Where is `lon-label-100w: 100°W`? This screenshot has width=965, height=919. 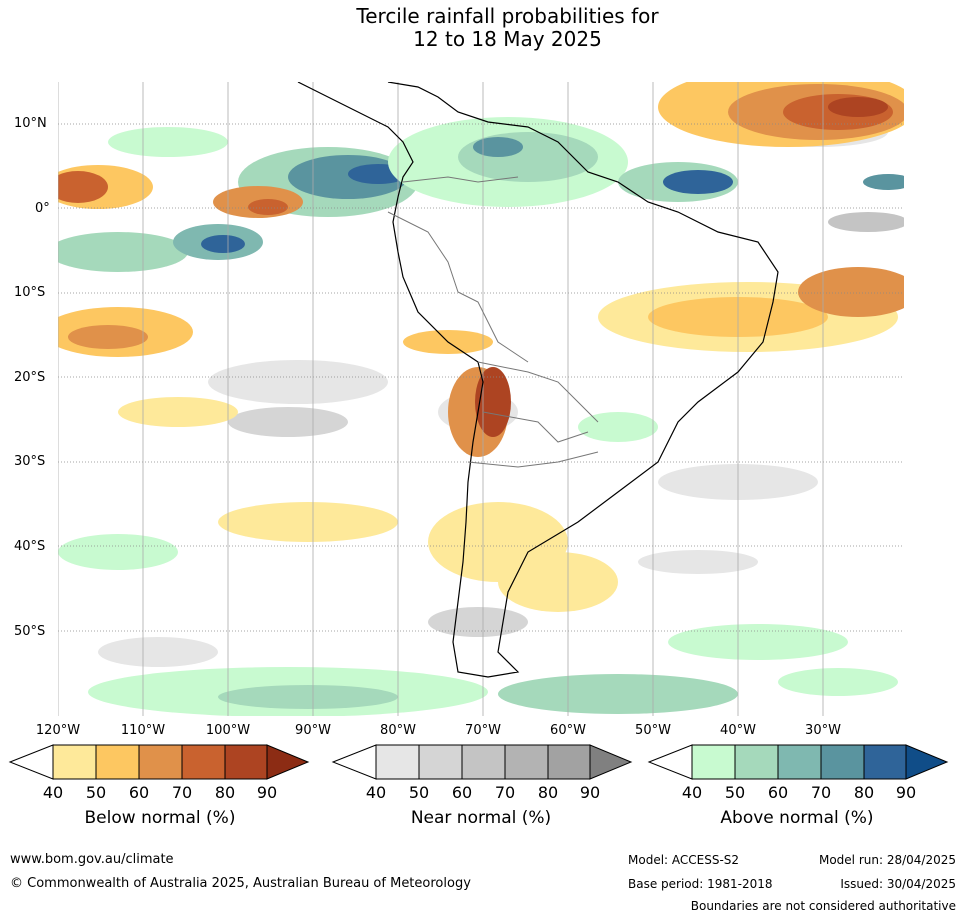 lon-label-100w: 100°W is located at coordinates (228, 730).